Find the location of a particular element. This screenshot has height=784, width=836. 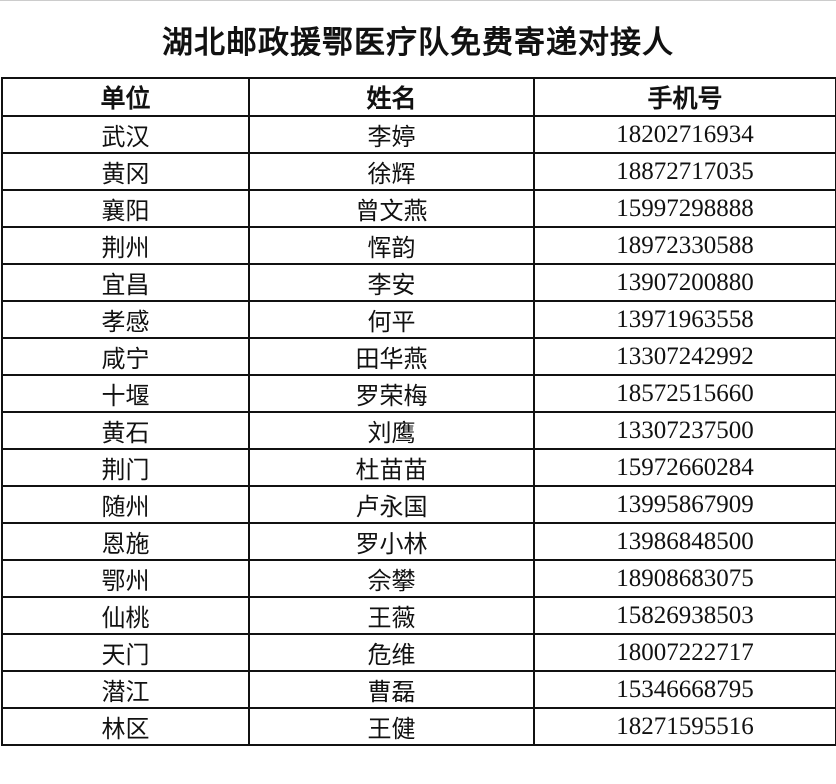

cell-phone: 15826938503 is located at coordinates (684, 615).